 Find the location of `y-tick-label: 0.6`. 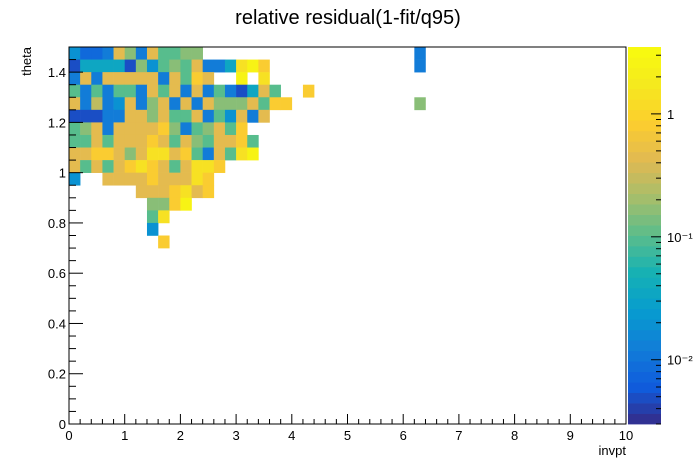

y-tick-label: 0.6 is located at coordinates (57, 273).